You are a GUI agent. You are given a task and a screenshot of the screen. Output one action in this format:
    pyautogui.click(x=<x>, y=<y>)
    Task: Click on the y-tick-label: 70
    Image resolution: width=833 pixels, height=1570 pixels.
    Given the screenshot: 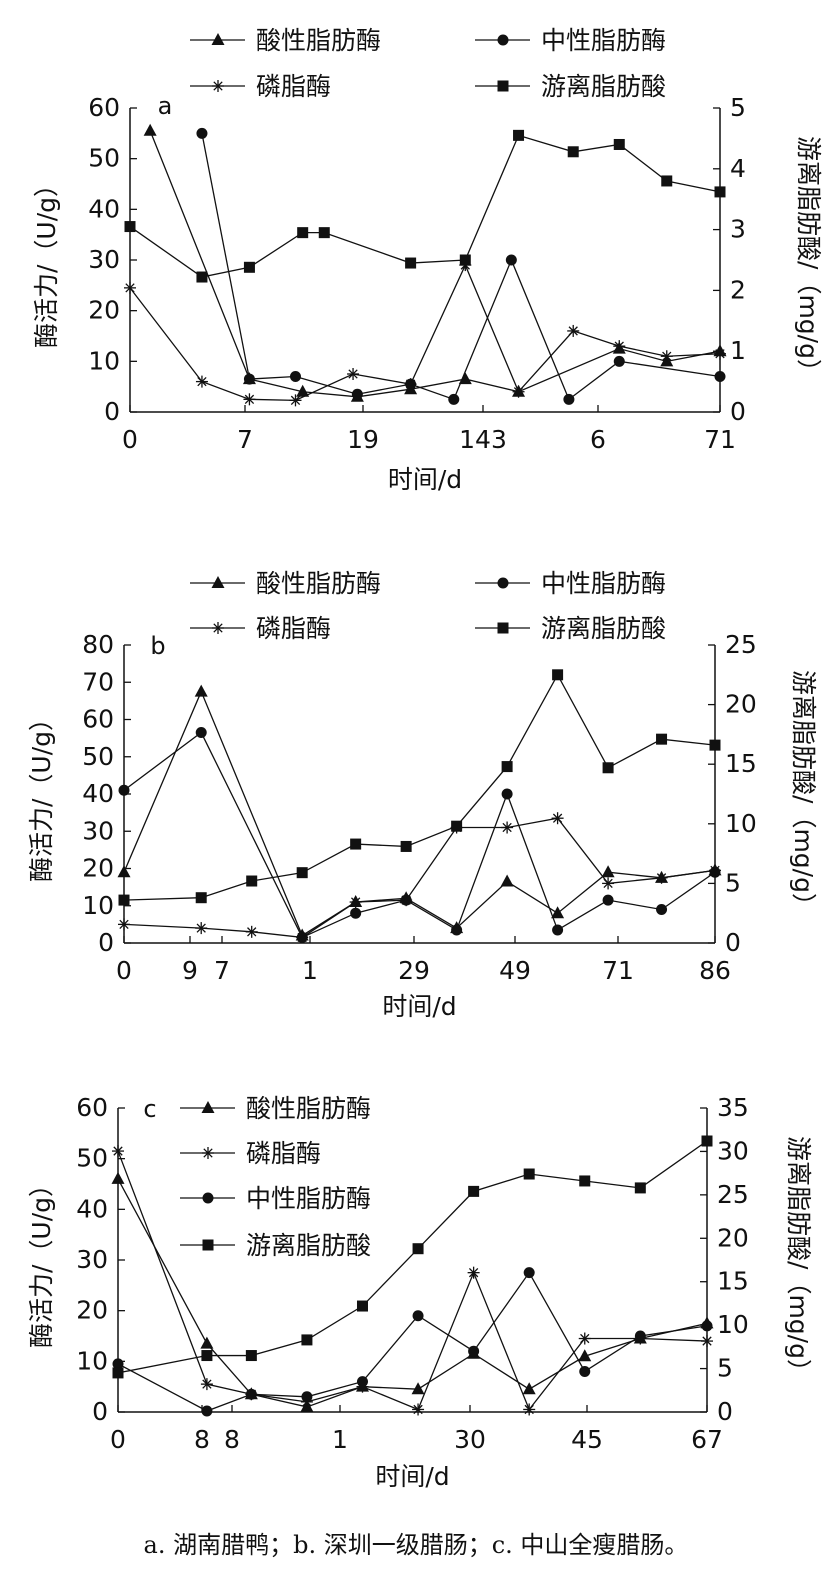 What is the action you would take?
    pyautogui.click(x=98, y=681)
    